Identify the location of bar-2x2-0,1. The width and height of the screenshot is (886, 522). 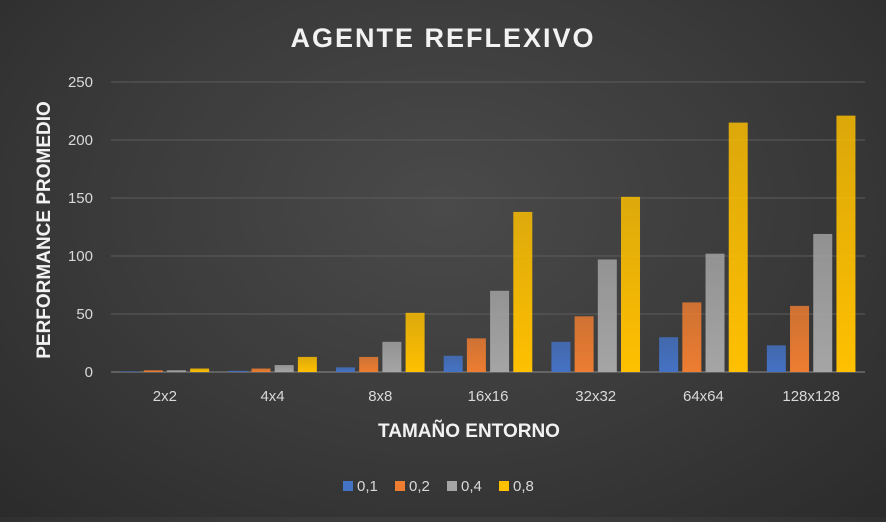
(130, 371).